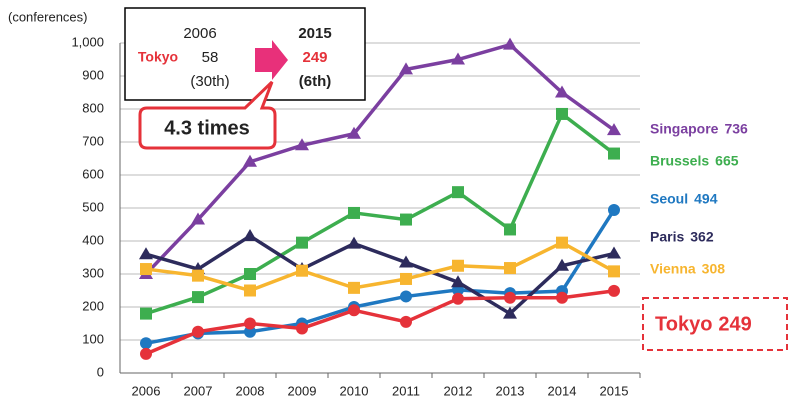 The width and height of the screenshot is (789, 400). Describe the element at coordinates (93, 338) in the screenshot. I see `y-tick-label: 100` at that location.